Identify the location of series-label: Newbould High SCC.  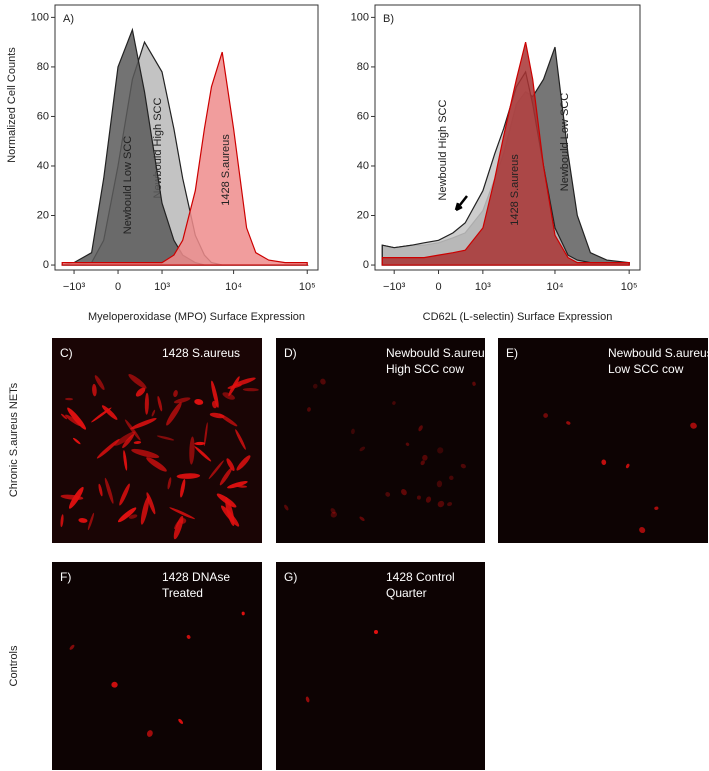
(443, 150).